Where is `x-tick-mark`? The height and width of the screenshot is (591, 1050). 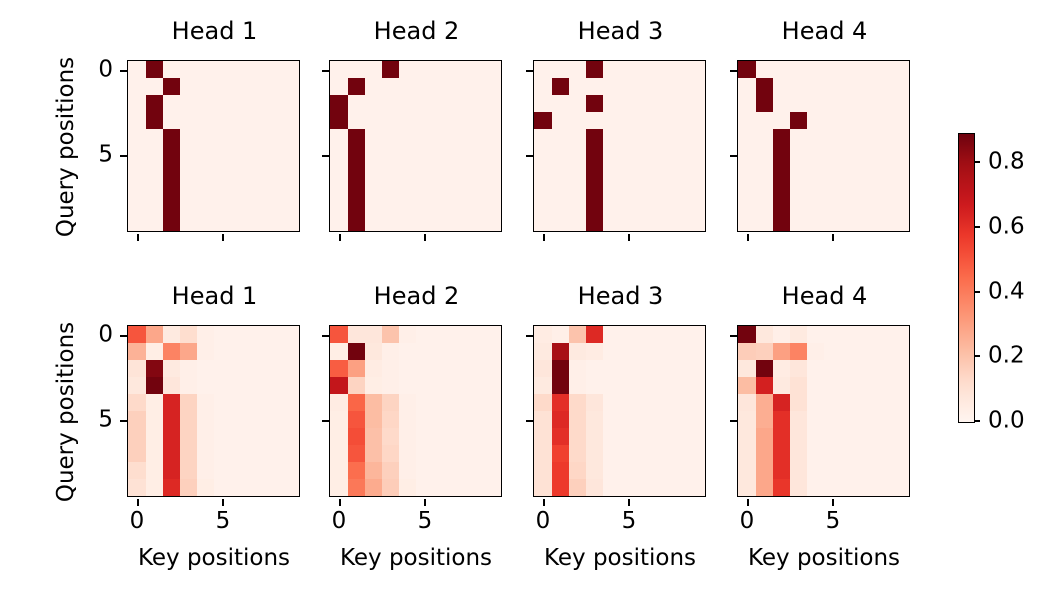
x-tick-mark is located at coordinates (747, 237).